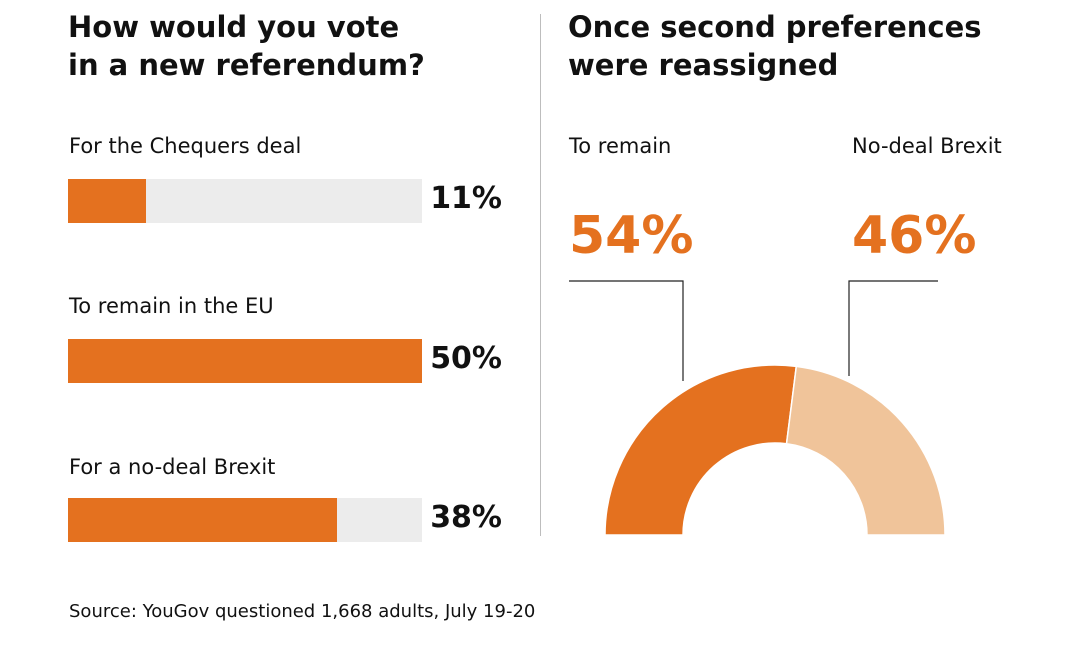  Describe the element at coordinates (540, 275) in the screenshot. I see `panel-divider` at that location.